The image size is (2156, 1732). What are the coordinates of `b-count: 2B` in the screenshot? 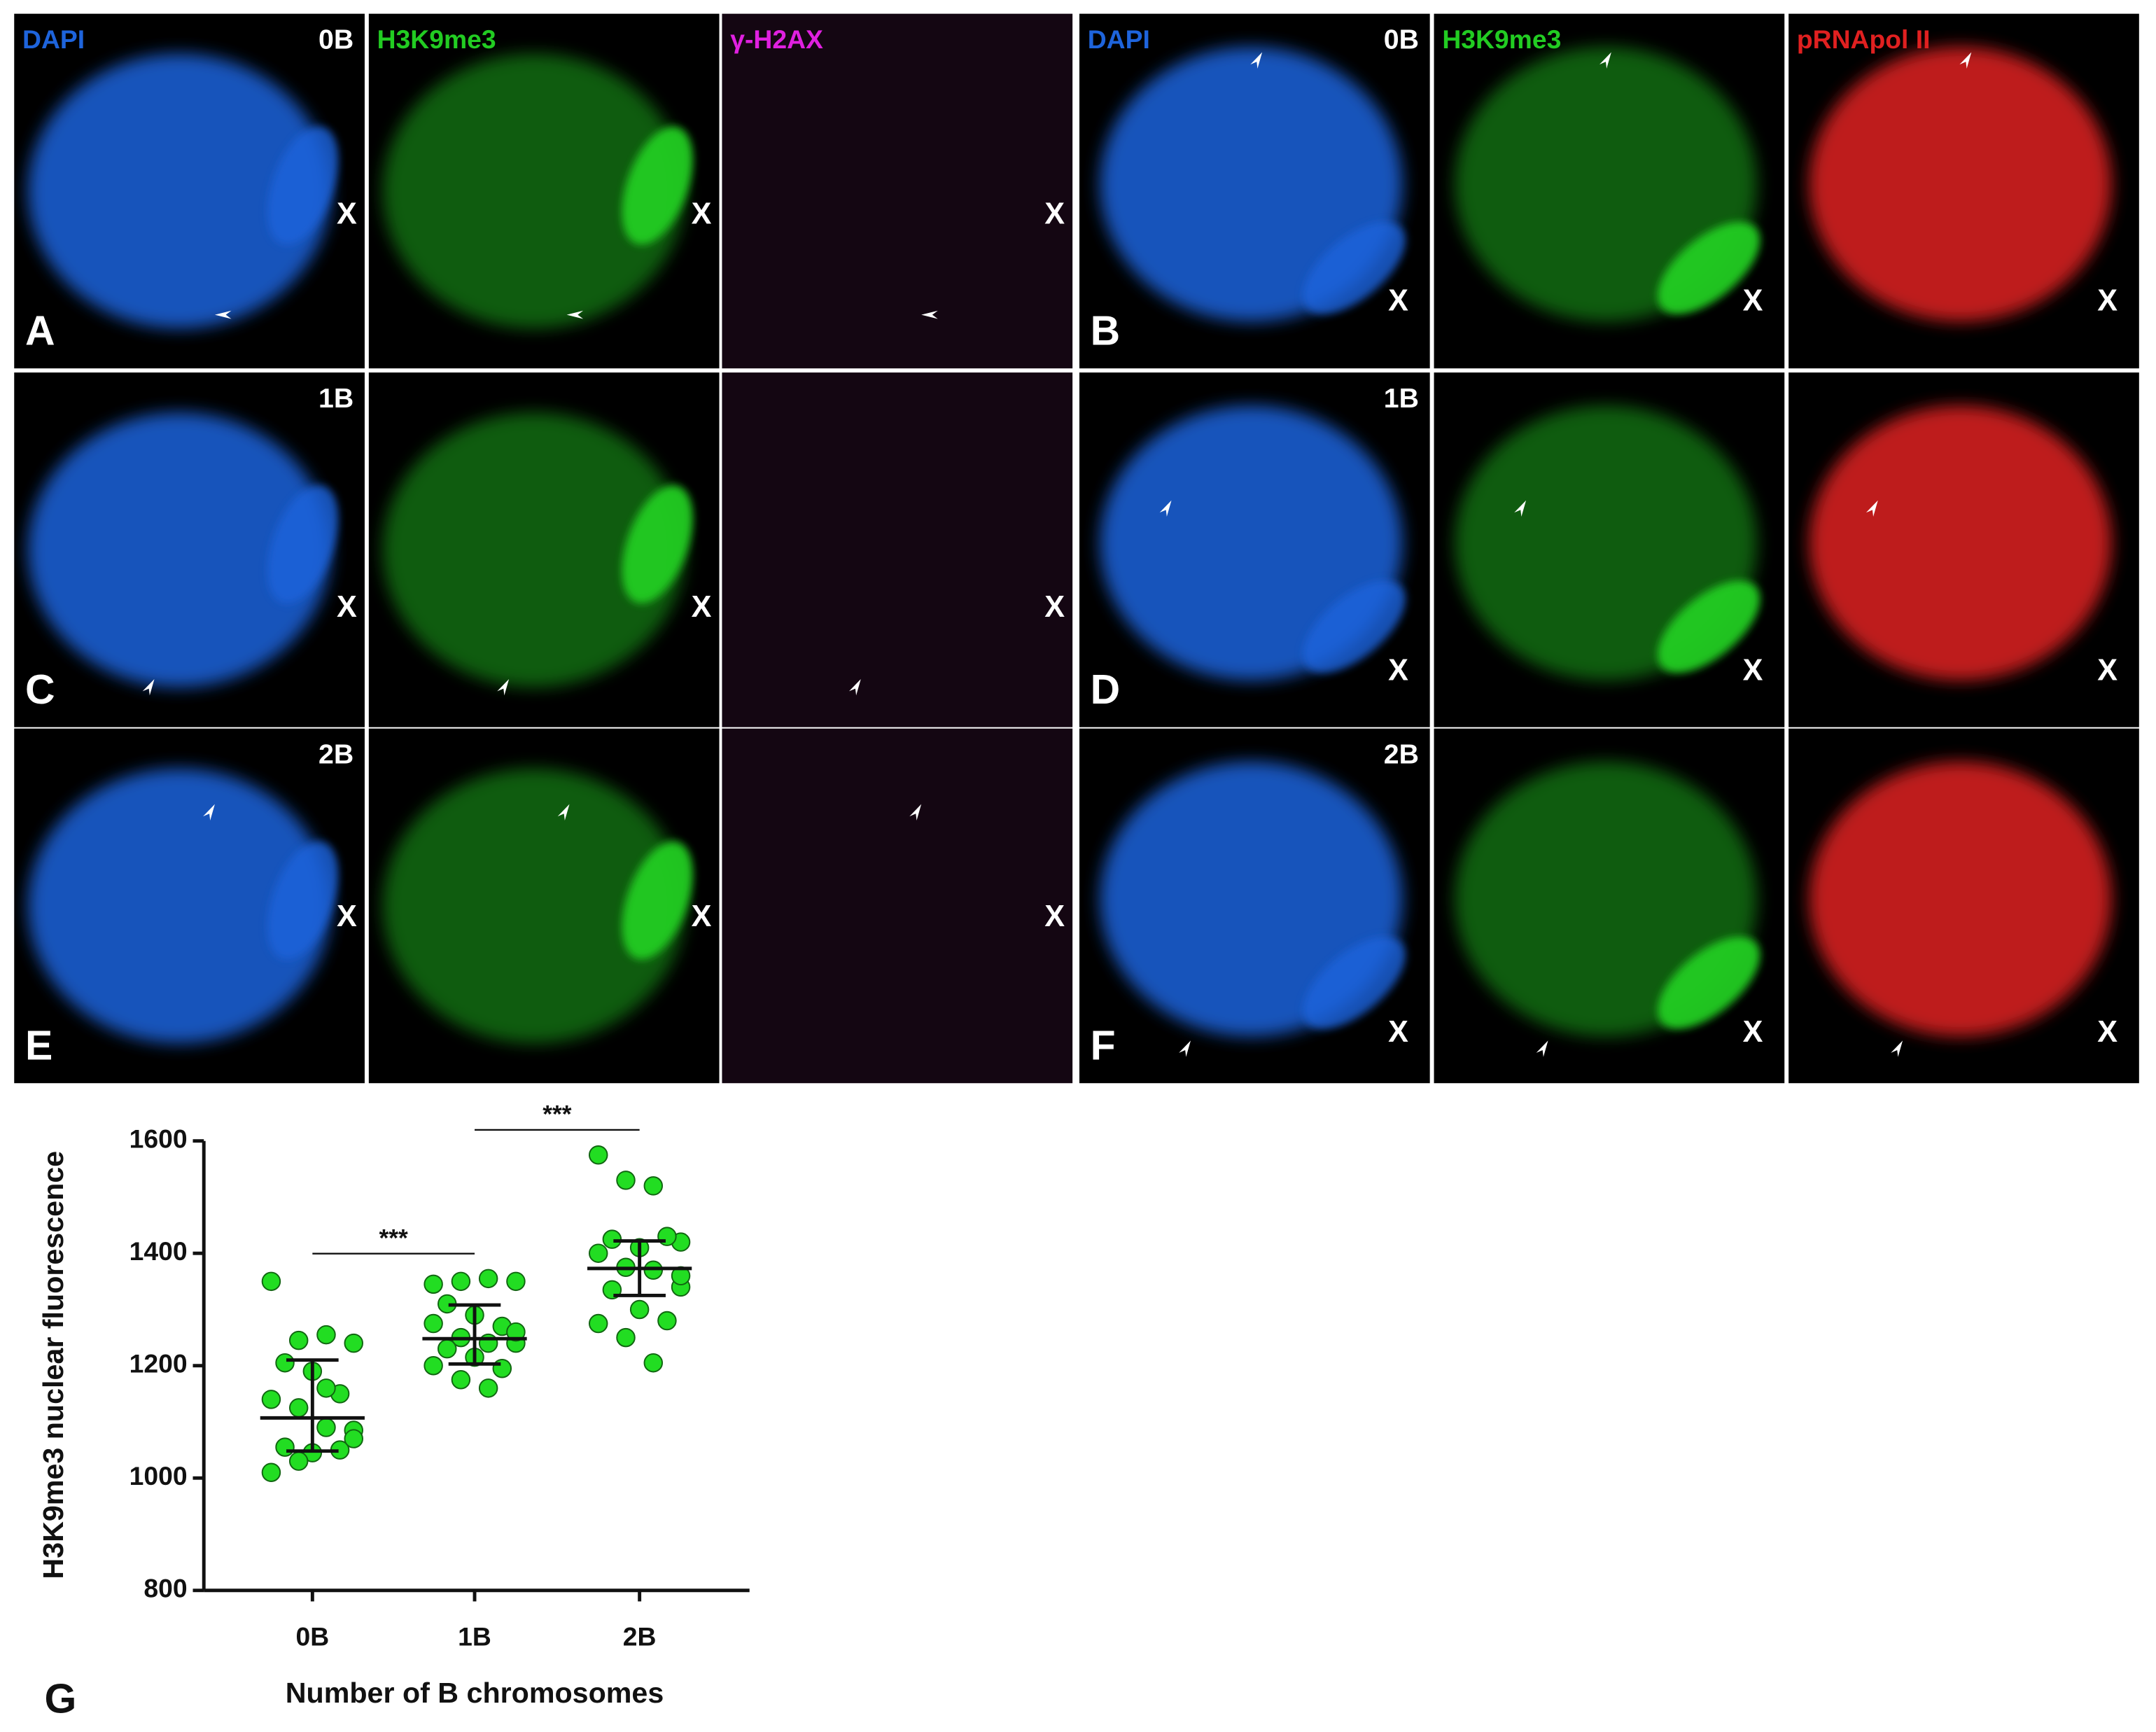 It's located at (1401, 754).